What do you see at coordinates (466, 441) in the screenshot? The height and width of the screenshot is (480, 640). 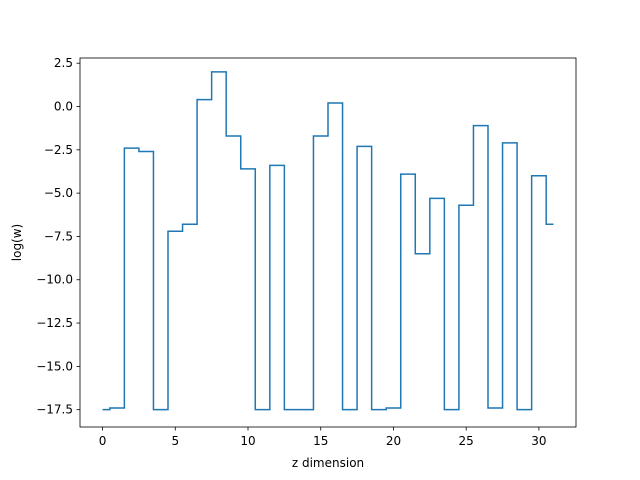 I see `x-tick-label: 25` at bounding box center [466, 441].